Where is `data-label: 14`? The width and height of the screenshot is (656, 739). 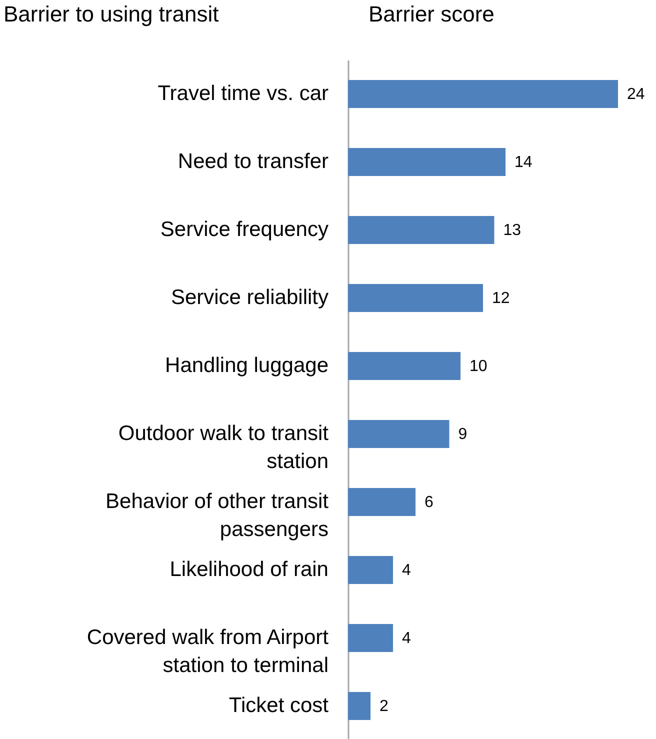 data-label: 14 is located at coordinates (523, 162).